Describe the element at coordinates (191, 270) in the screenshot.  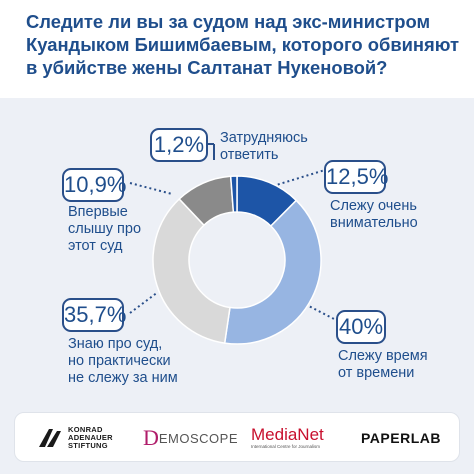
I see `slice-know-not-follow` at that location.